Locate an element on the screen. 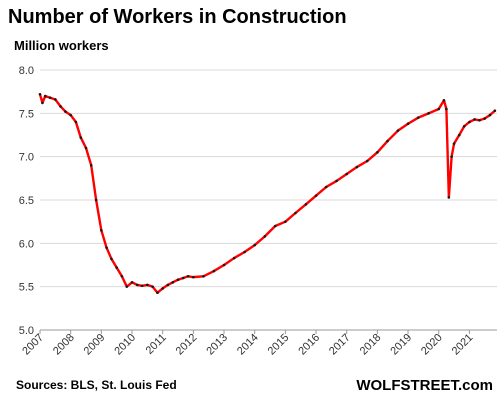 The image size is (503, 400). x-tick-label: 2017 is located at coordinates (340, 345).